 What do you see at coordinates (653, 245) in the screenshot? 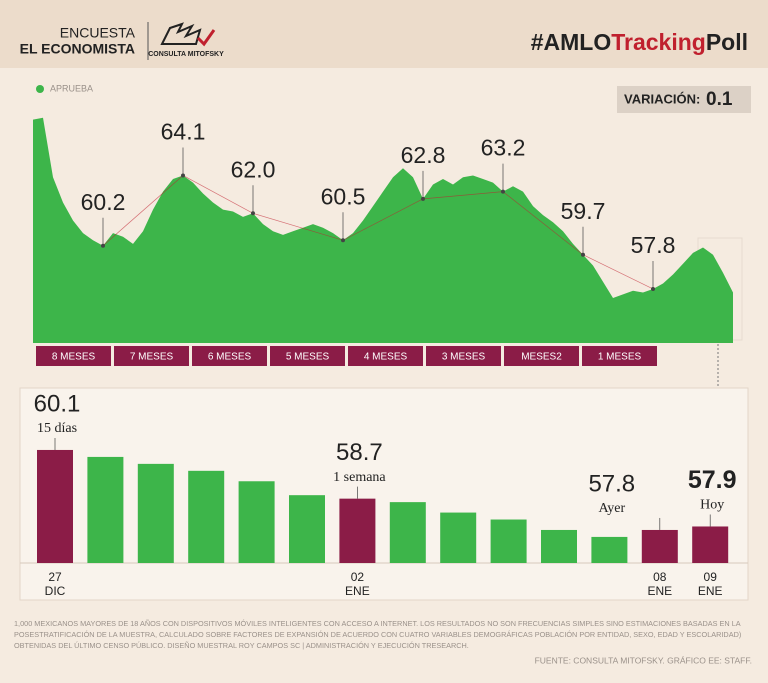
I see `annotation-label: 57.8` at bounding box center [653, 245].